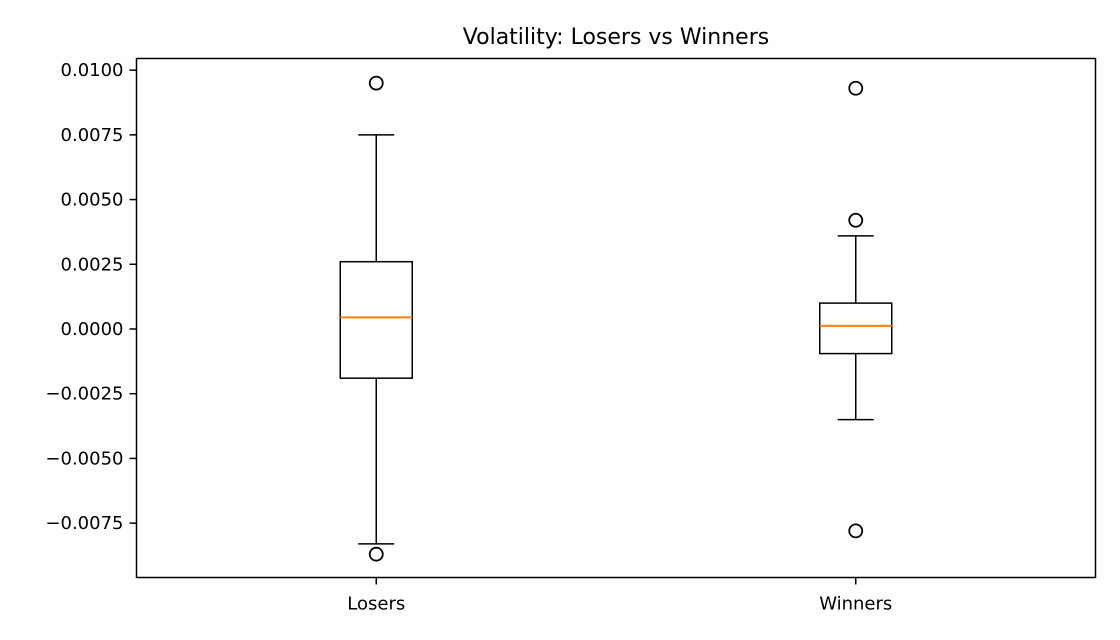 The image size is (1120, 640). I want to click on y-tick-label: 0.0050, so click(92, 200).